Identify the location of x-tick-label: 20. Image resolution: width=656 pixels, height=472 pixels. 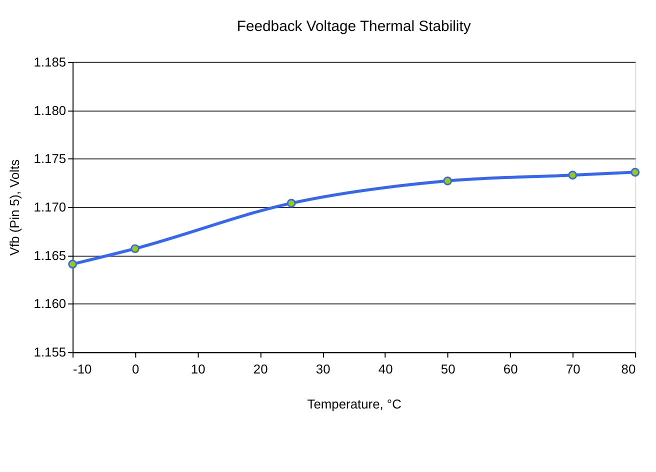
(260, 369).